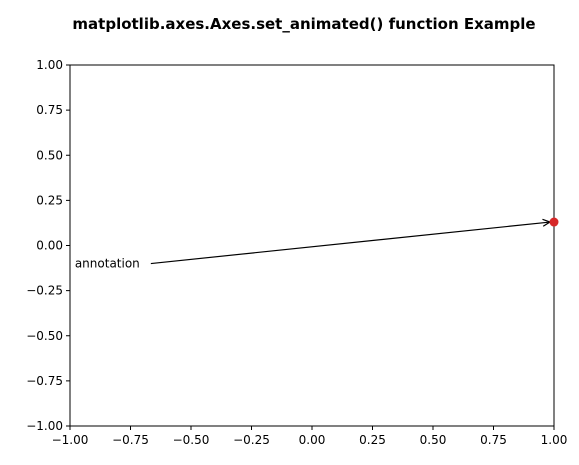  Describe the element at coordinates (49, 110) in the screenshot. I see `y-tick-label: 0.75` at that location.